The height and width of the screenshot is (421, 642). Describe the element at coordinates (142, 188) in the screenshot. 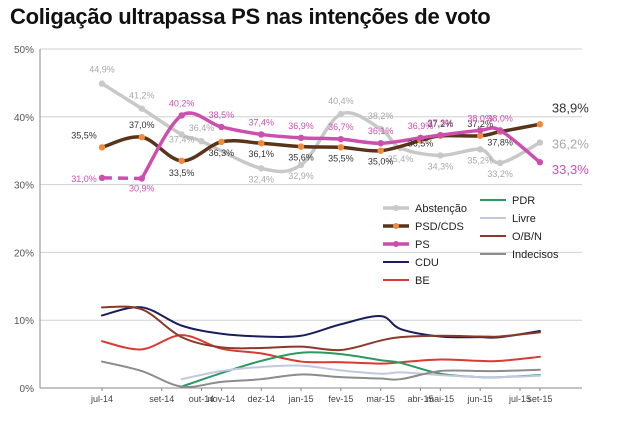

I see `data-label-ps: 30,9%` at that location.